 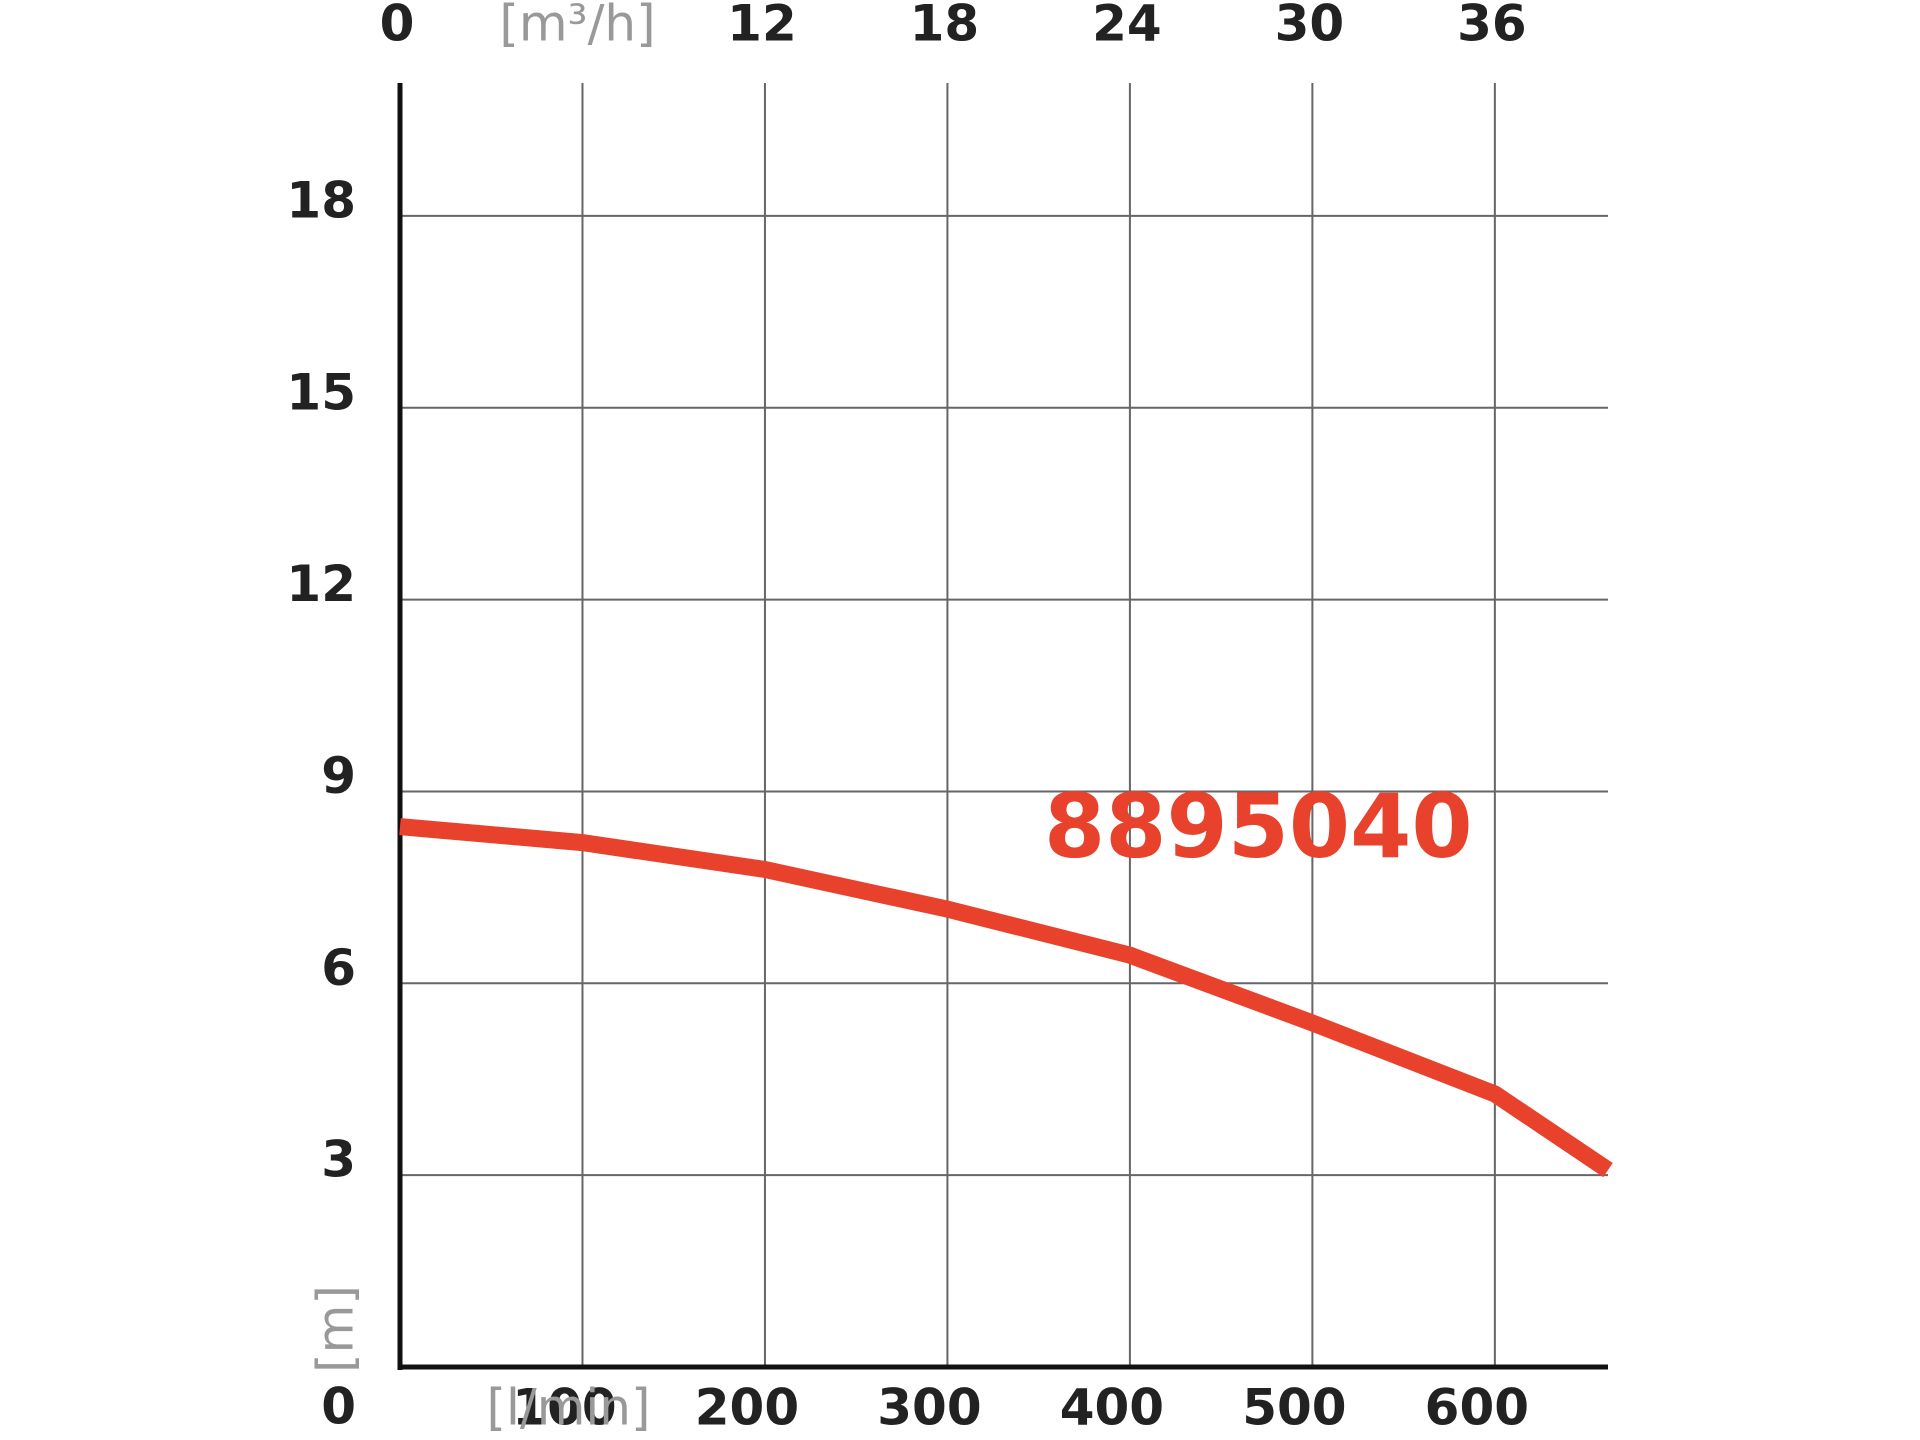 What do you see at coordinates (321, 200) in the screenshot?
I see `y-tick-label: 18` at bounding box center [321, 200].